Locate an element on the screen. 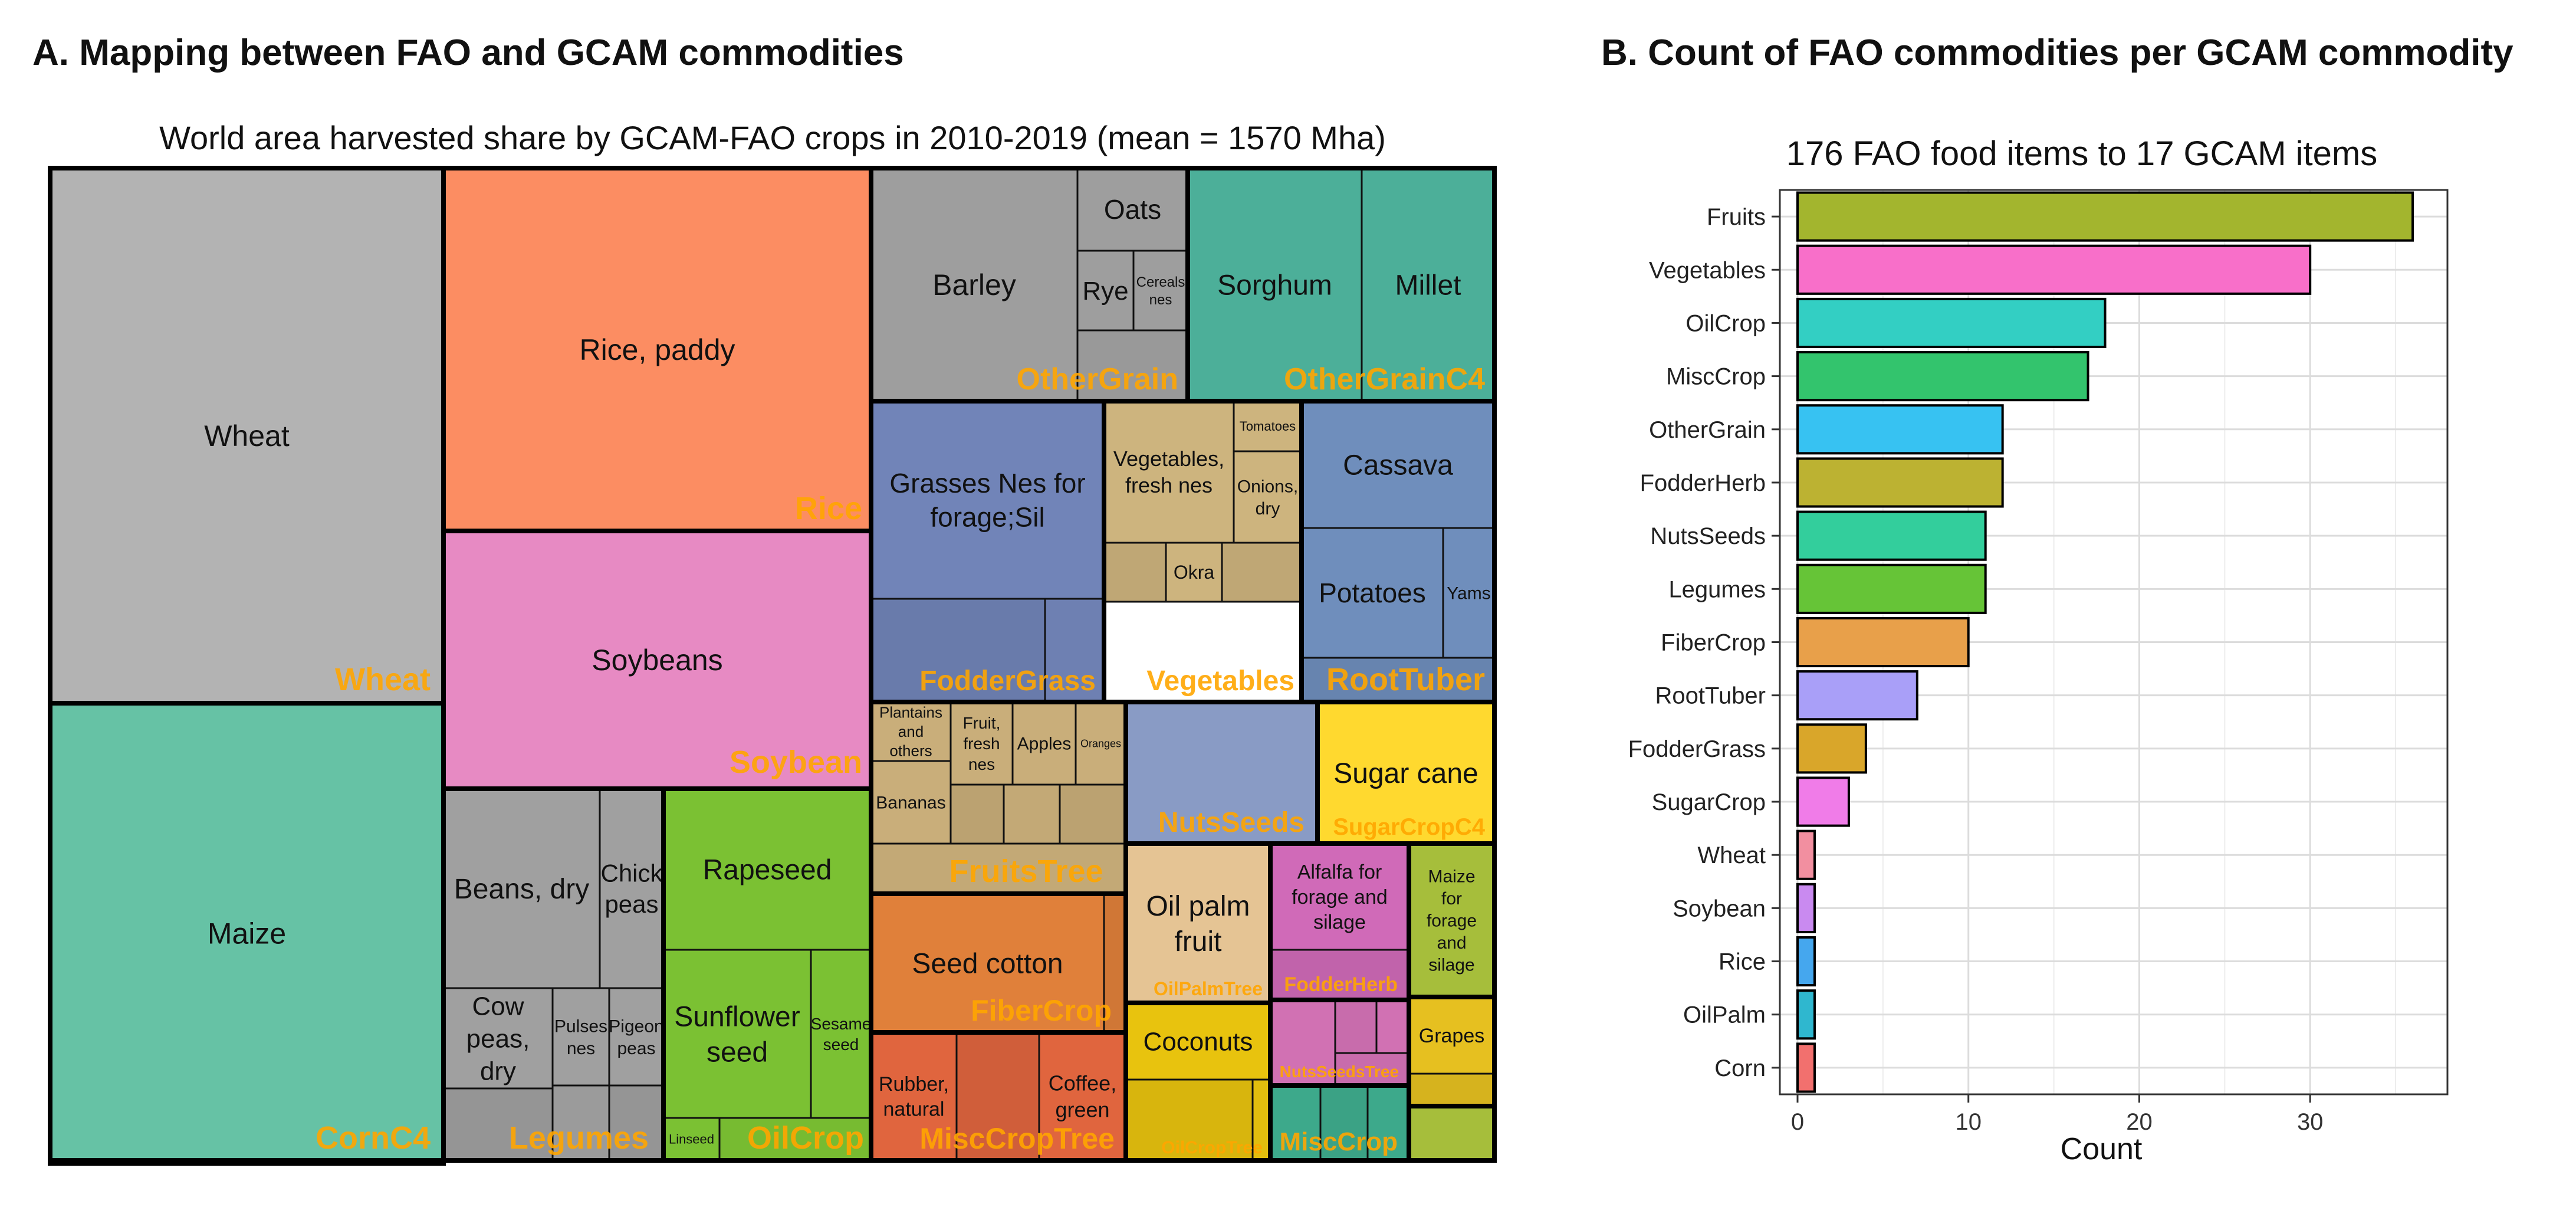 The height and width of the screenshot is (1207, 2576). treemap-item-label: Yams is located at coordinates (1469, 594).